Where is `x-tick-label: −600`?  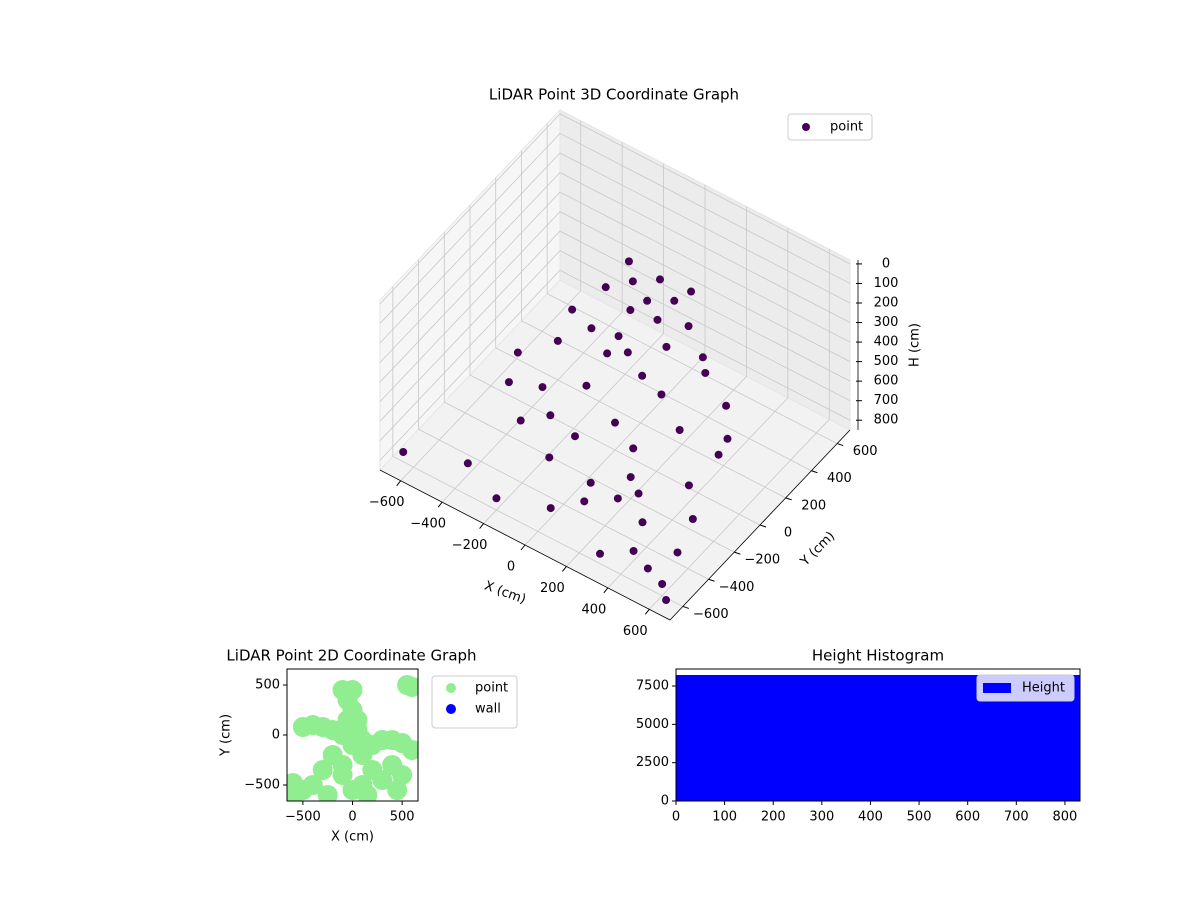
x-tick-label: −600 is located at coordinates (387, 502).